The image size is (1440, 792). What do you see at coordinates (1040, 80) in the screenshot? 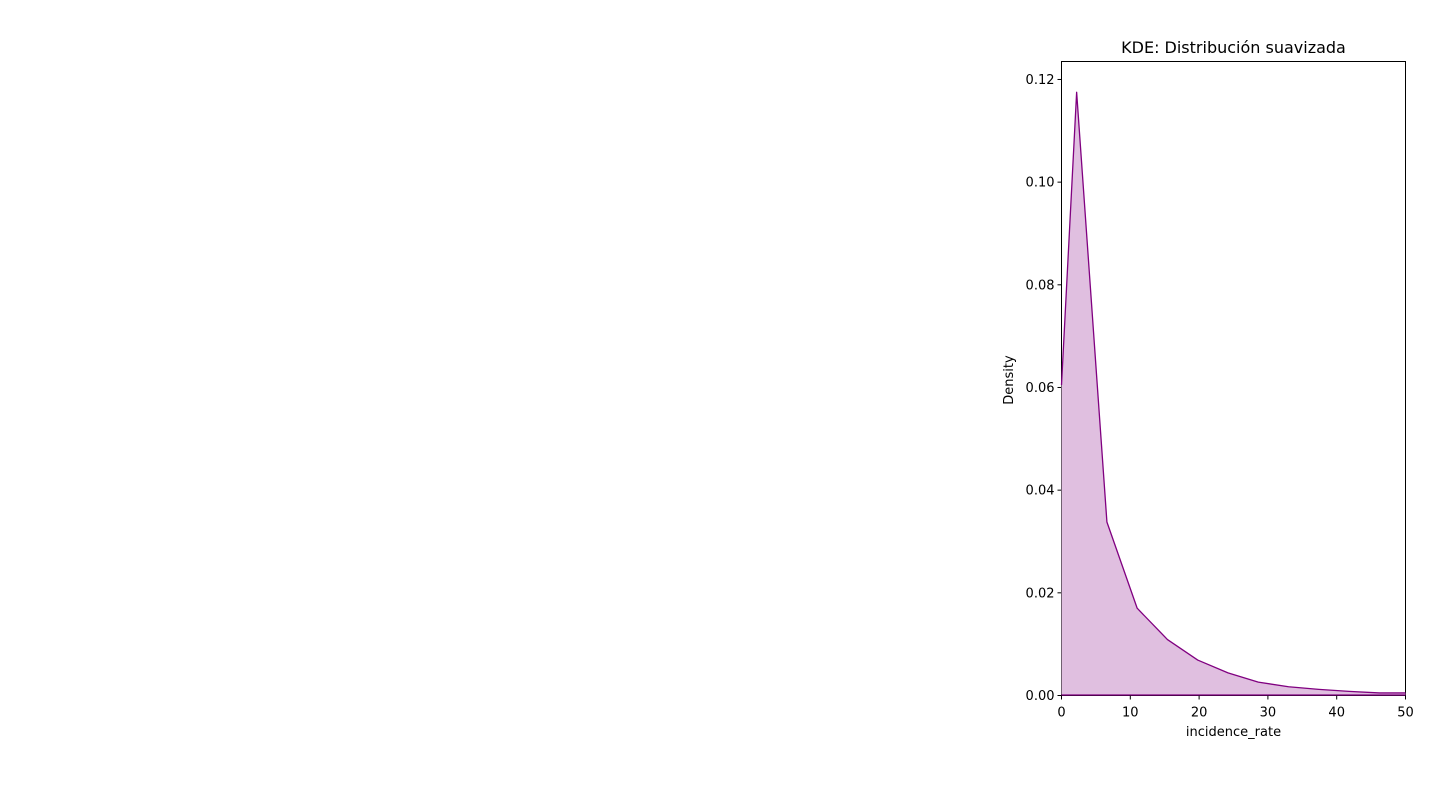
I see `y-tick-label: 0.12` at bounding box center [1040, 80].